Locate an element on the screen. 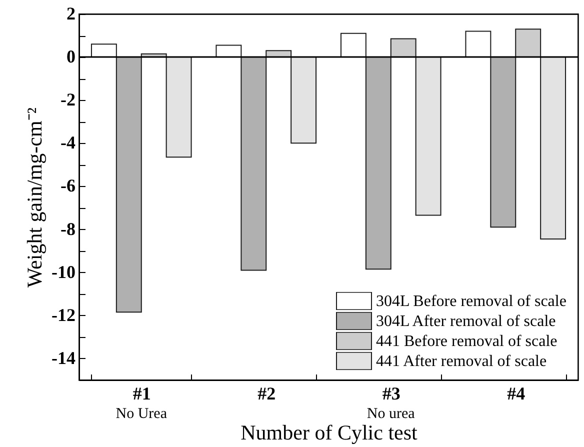 Image resolution: width=584 pixels, height=447 pixels. y-tick-label: -14 is located at coordinates (64, 358).